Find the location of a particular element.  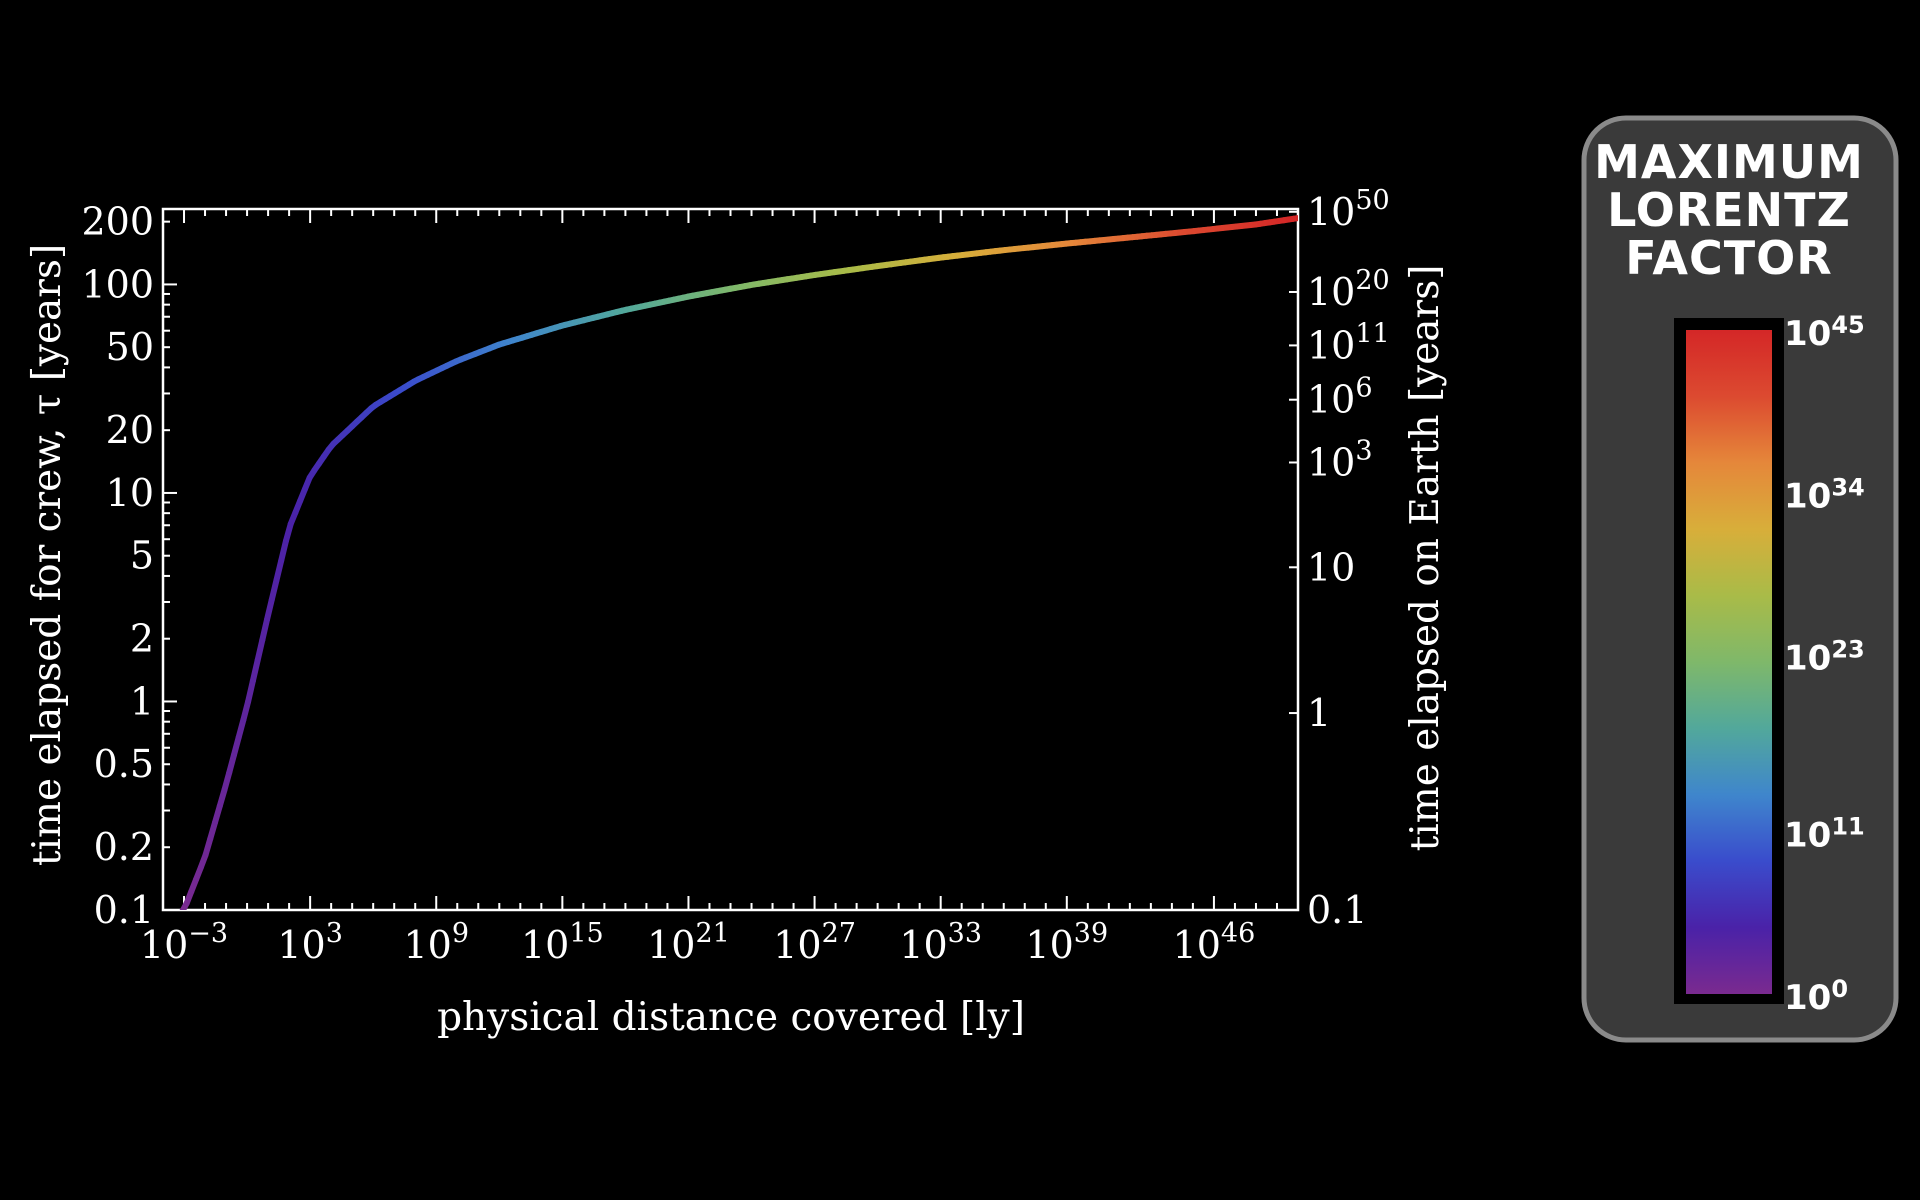

colorbar-gradient is located at coordinates (1729, 662).